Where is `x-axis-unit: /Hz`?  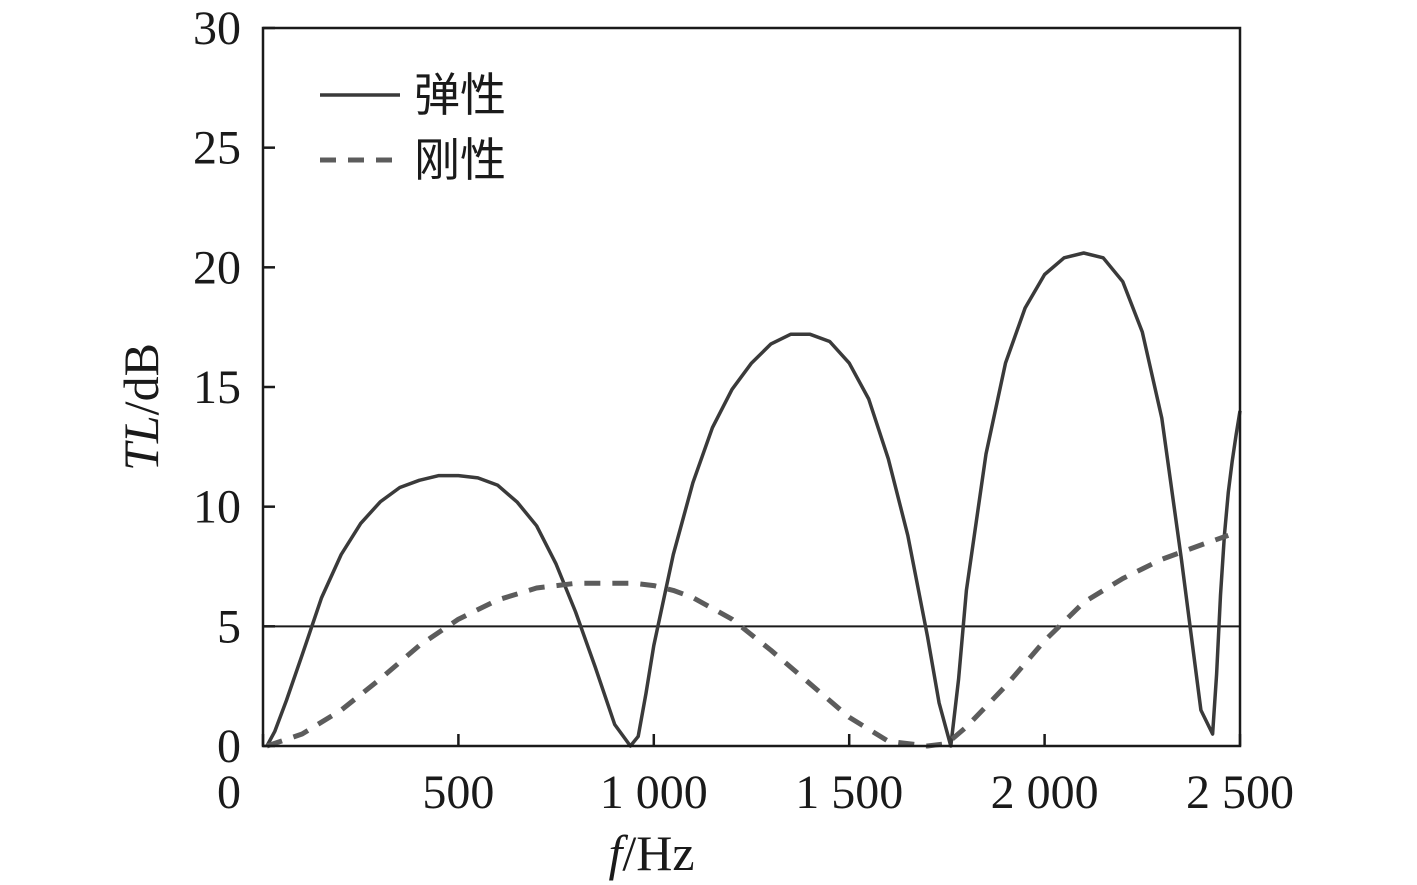 x-axis-unit: /Hz is located at coordinates (658, 853).